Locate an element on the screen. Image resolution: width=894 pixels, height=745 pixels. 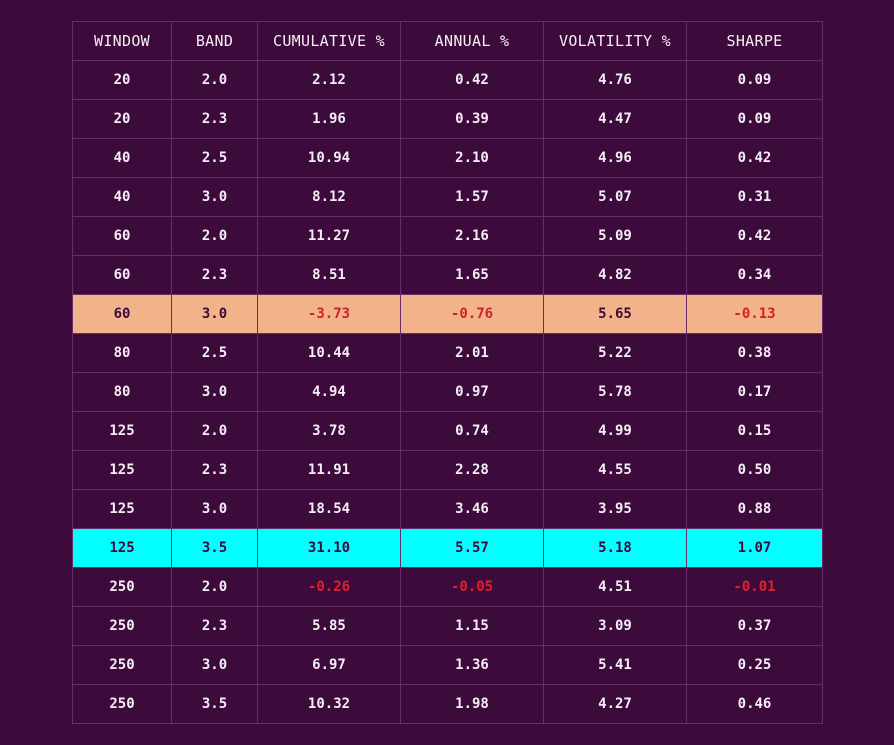
cell-sharpe: 0.34 is located at coordinates (754, 275).